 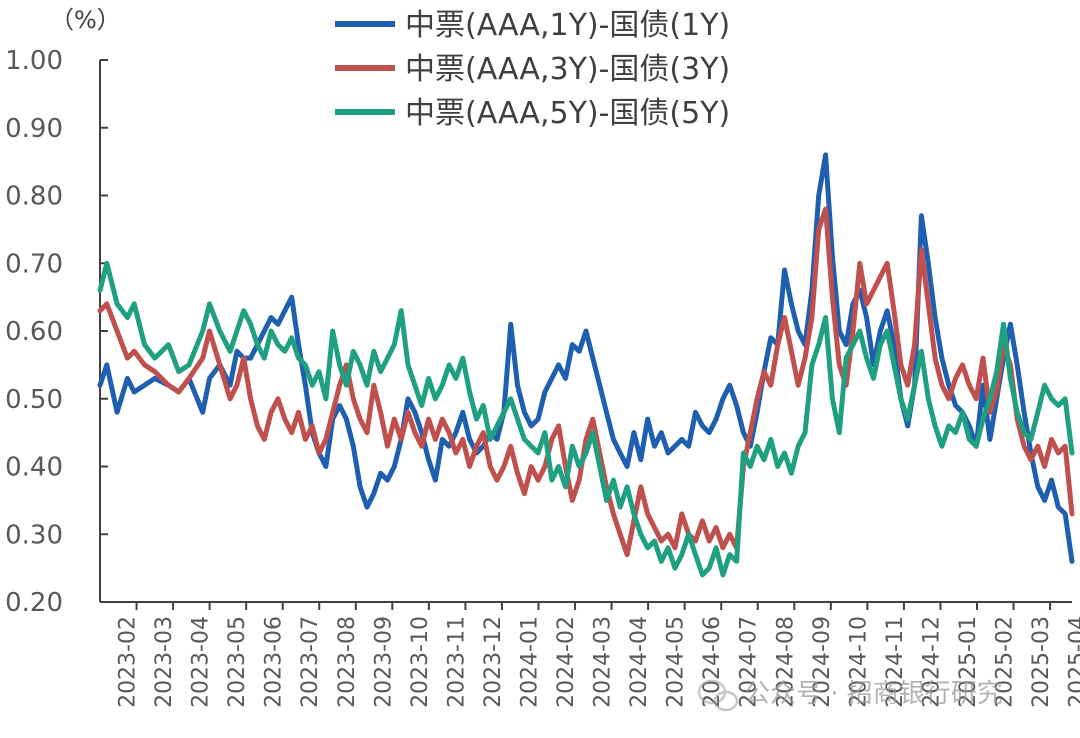 I want to click on x-tick-label: 2024-07, so click(x=749, y=662).